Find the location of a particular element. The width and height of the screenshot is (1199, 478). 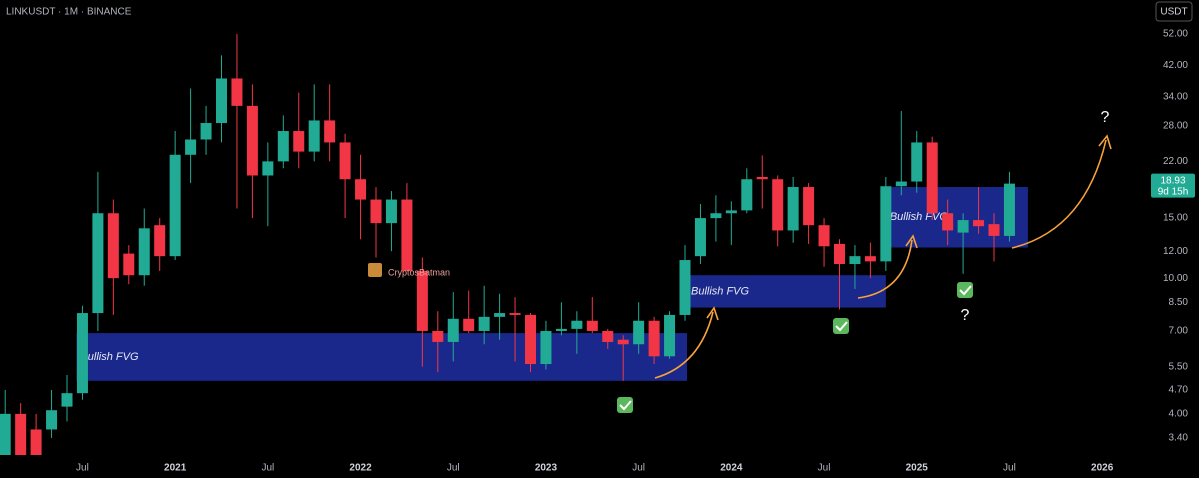

y-tick-label: 34.00 is located at coordinates (1175, 97).